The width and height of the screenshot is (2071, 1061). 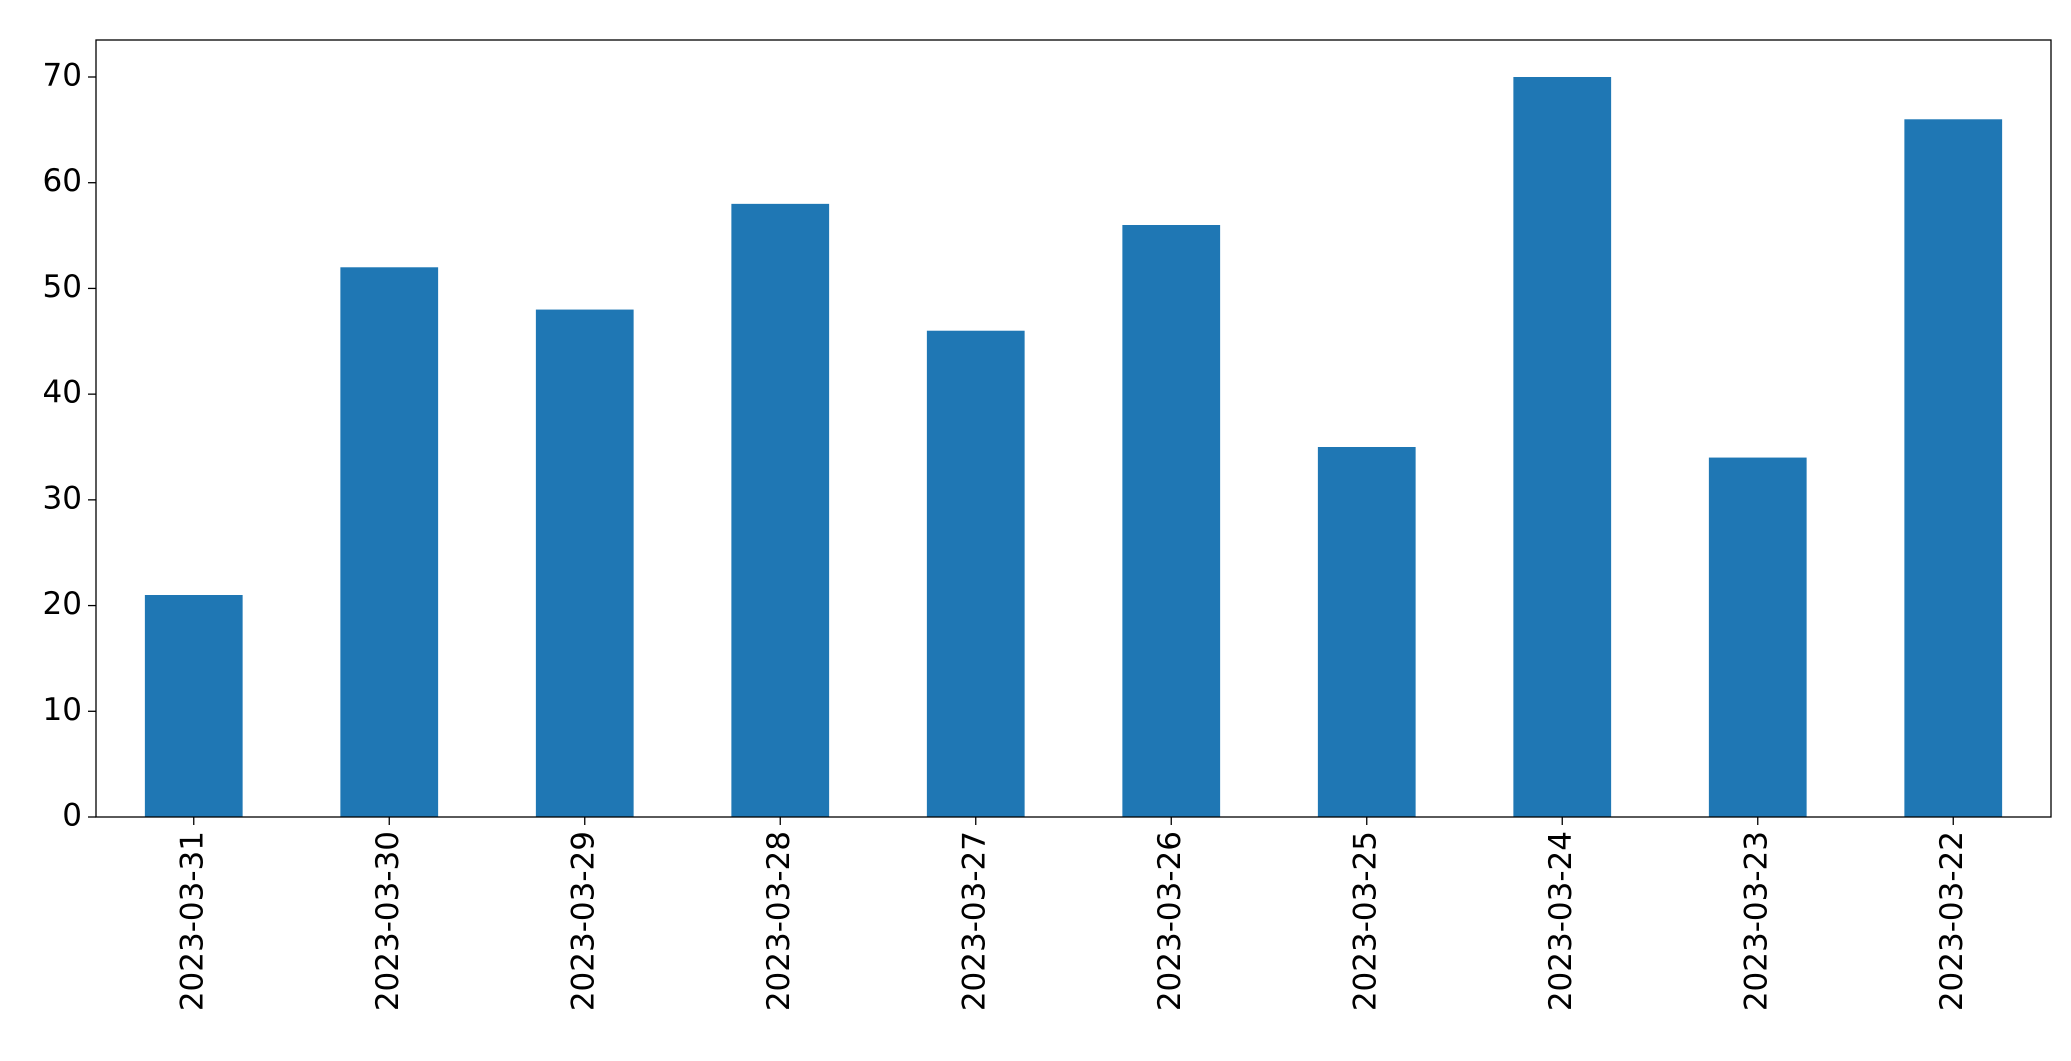 What do you see at coordinates (192, 921) in the screenshot?
I see `x-tick-label: 2023-03-31` at bounding box center [192, 921].